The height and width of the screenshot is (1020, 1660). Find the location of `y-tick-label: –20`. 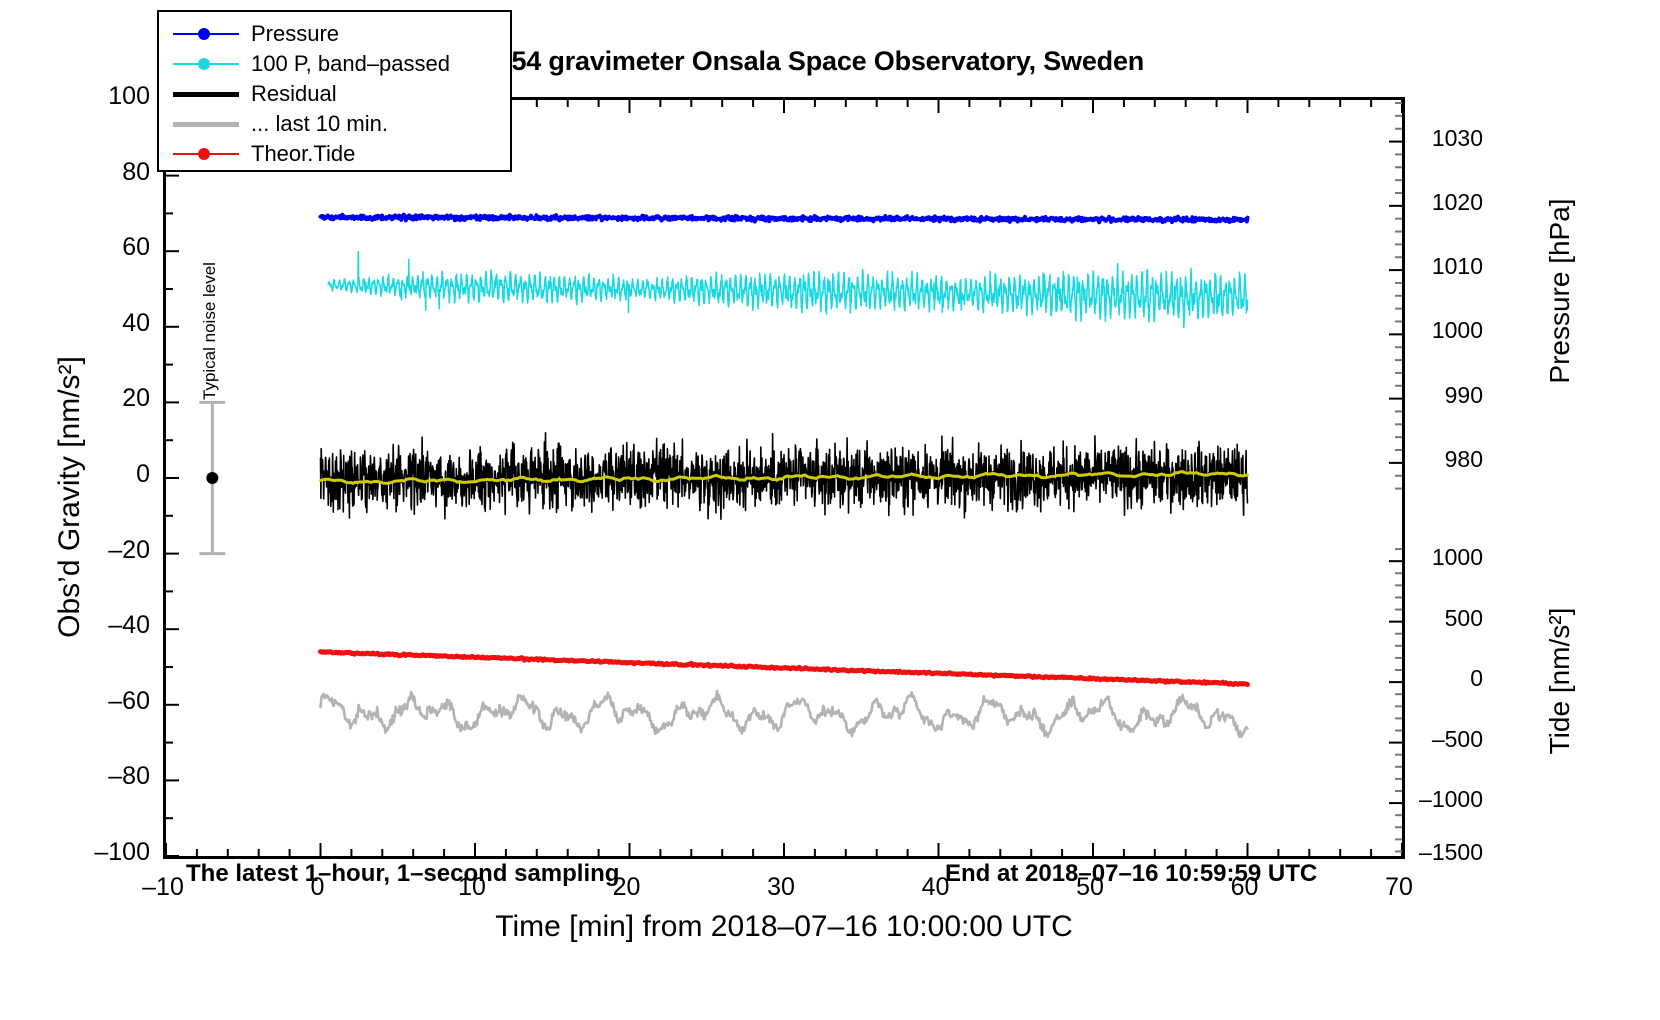

y-tick-label: –20 is located at coordinates (129, 549).